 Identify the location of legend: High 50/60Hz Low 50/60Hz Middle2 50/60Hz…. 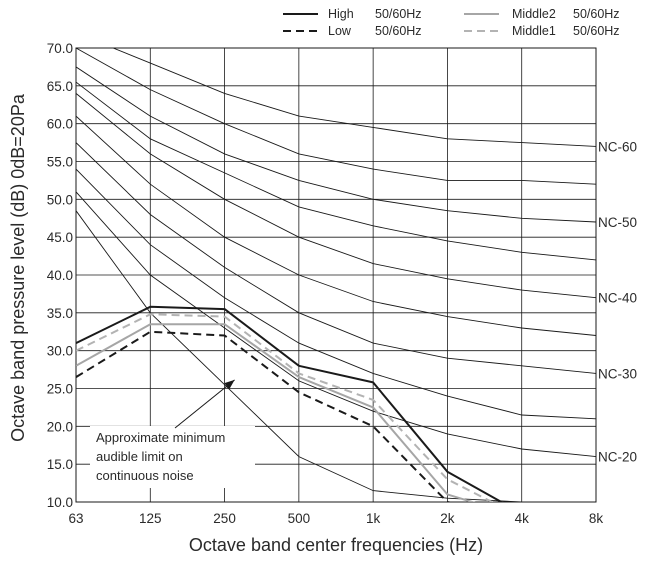
(451, 22).